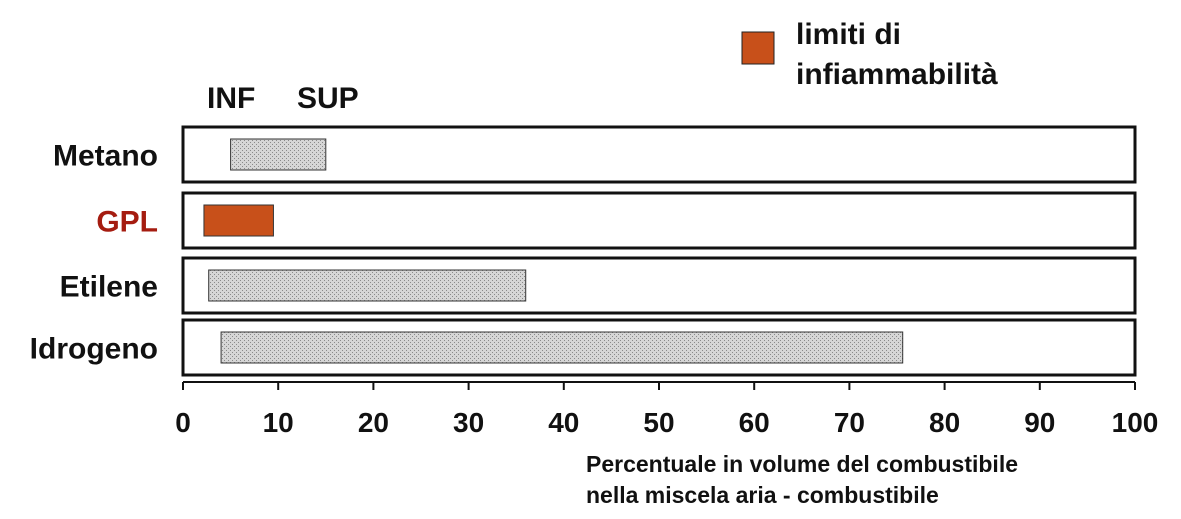  What do you see at coordinates (848, 34) in the screenshot?
I see `legend-label-line1: limiti di` at bounding box center [848, 34].